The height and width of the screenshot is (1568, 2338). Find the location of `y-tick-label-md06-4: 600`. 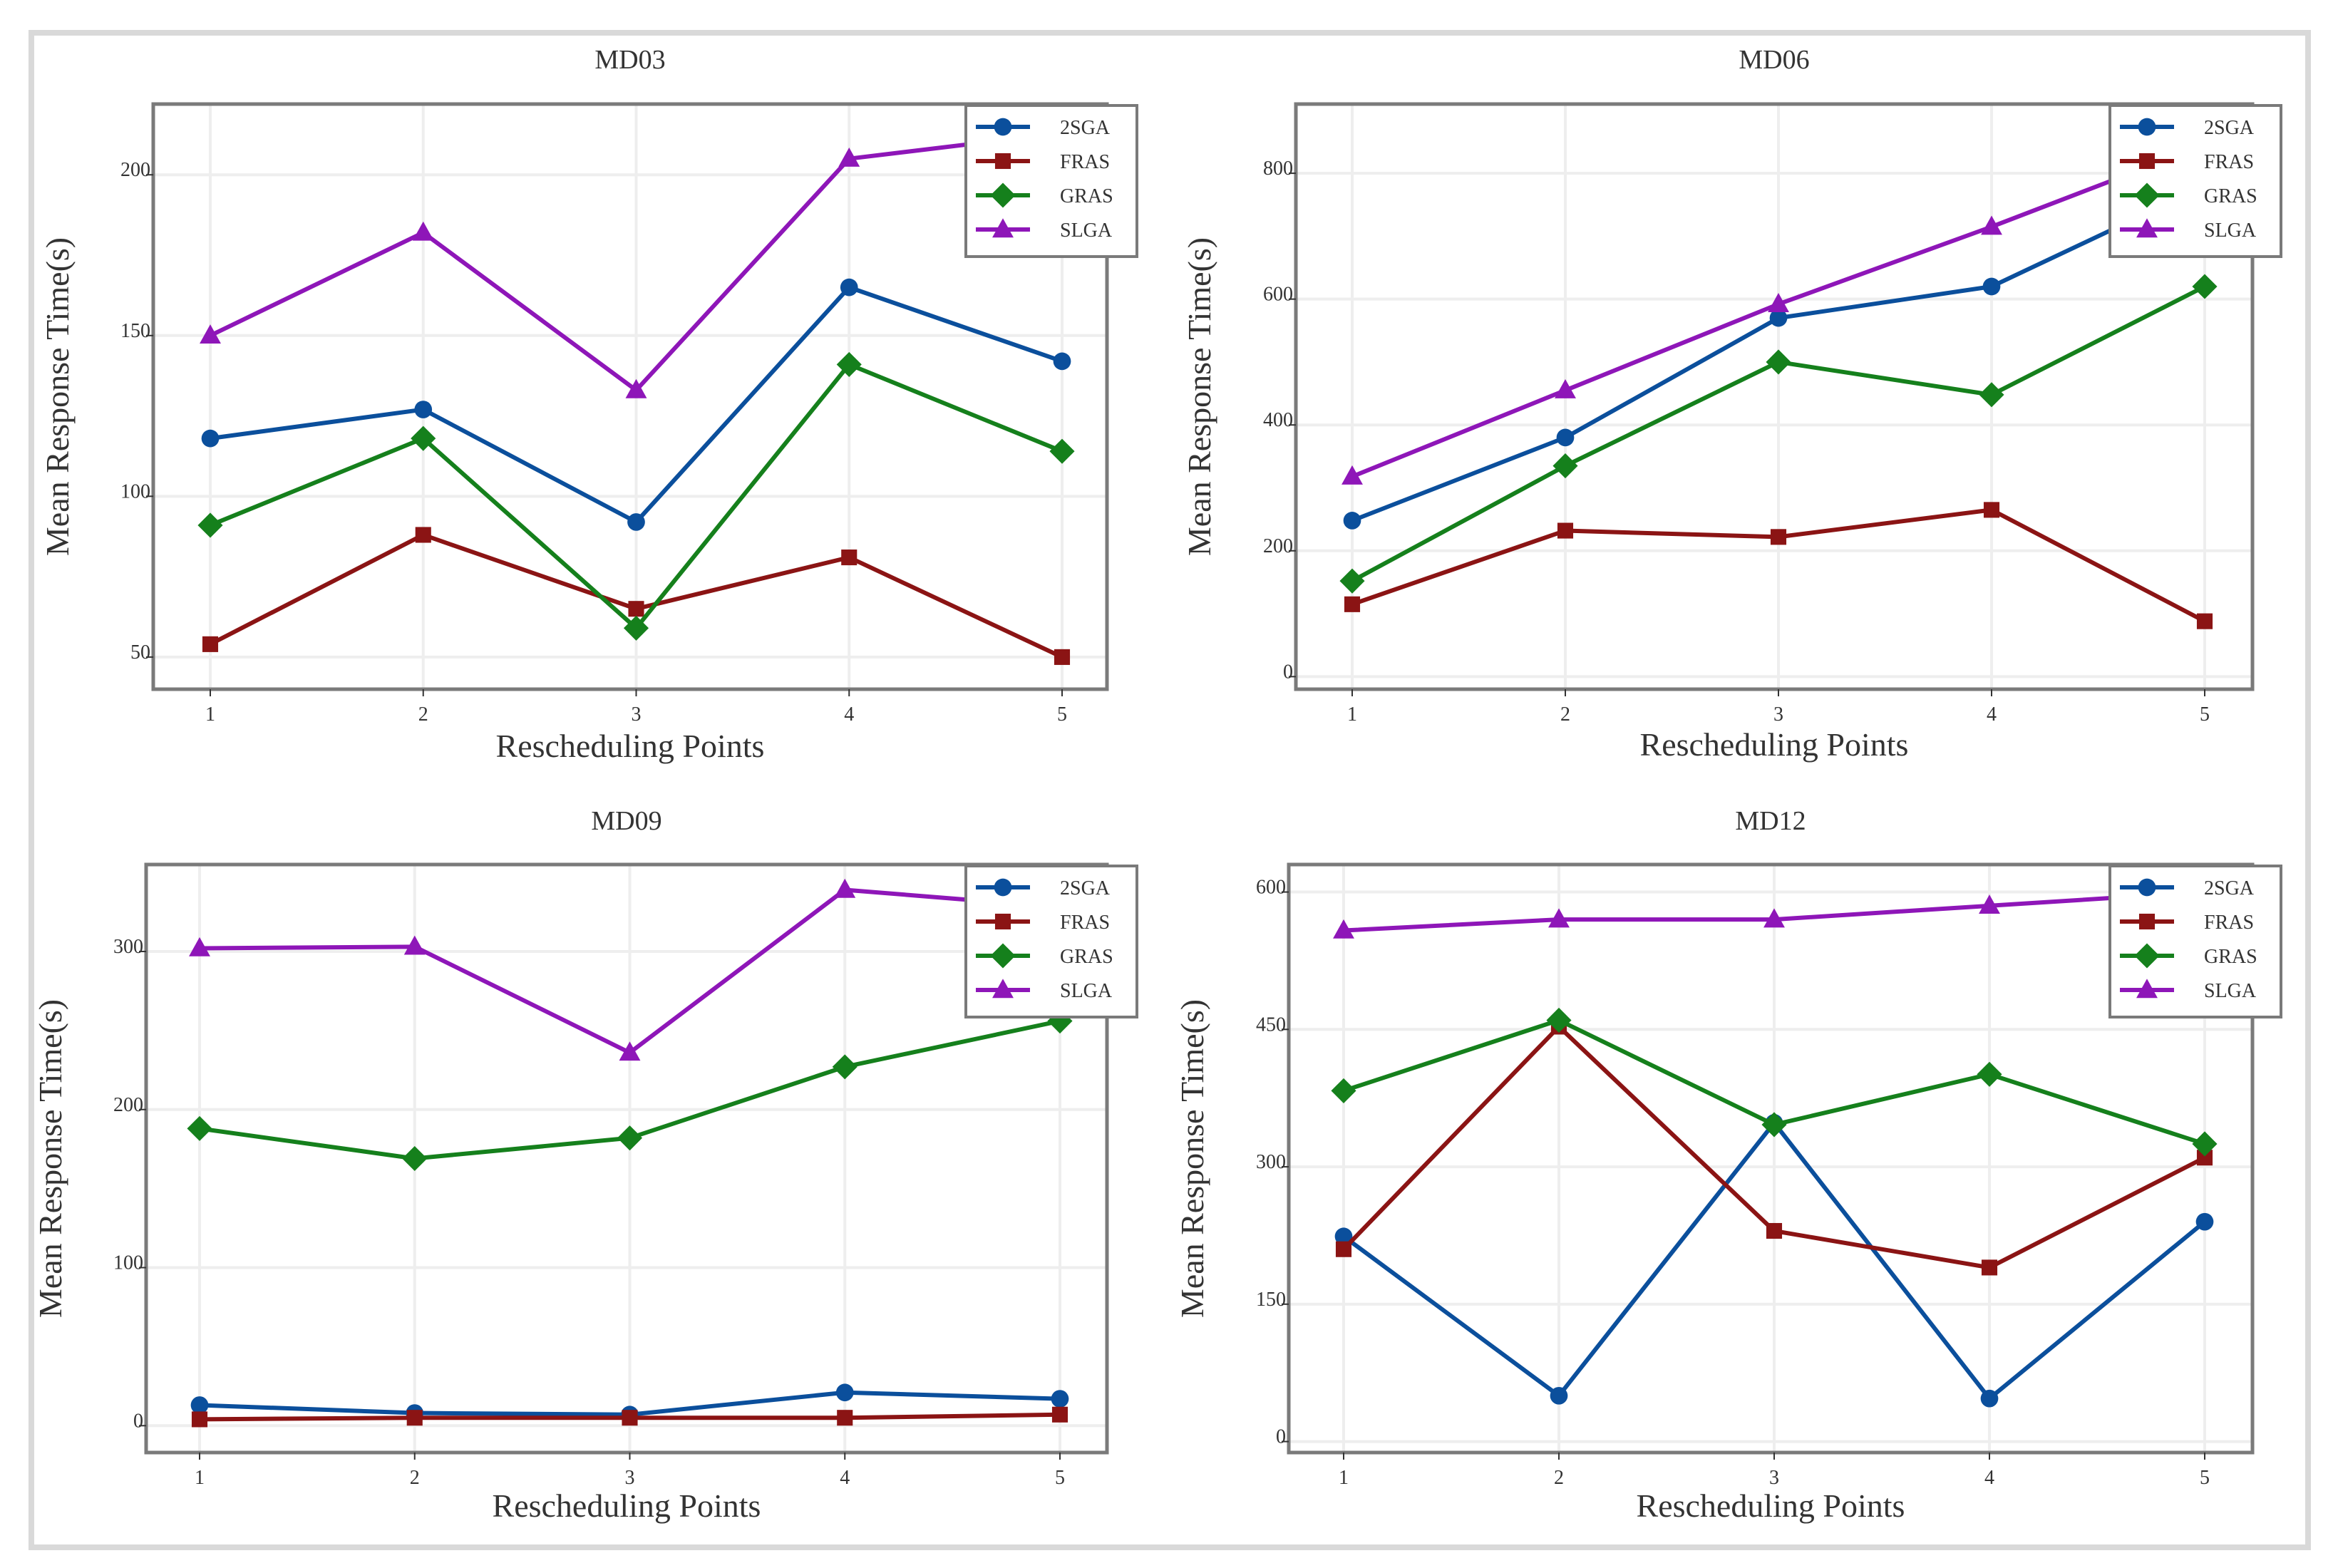

y-tick-label-md06-4: 600 is located at coordinates (1278, 295).